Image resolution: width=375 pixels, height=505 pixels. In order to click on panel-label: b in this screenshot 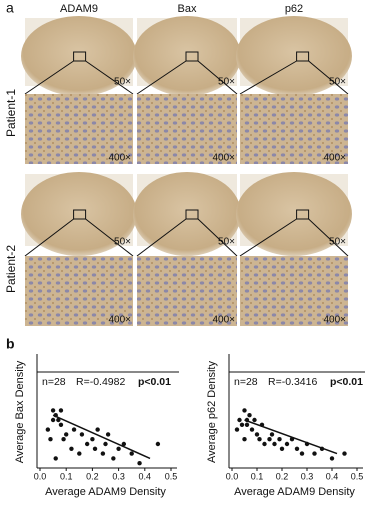, I will do `click(10, 344)`.